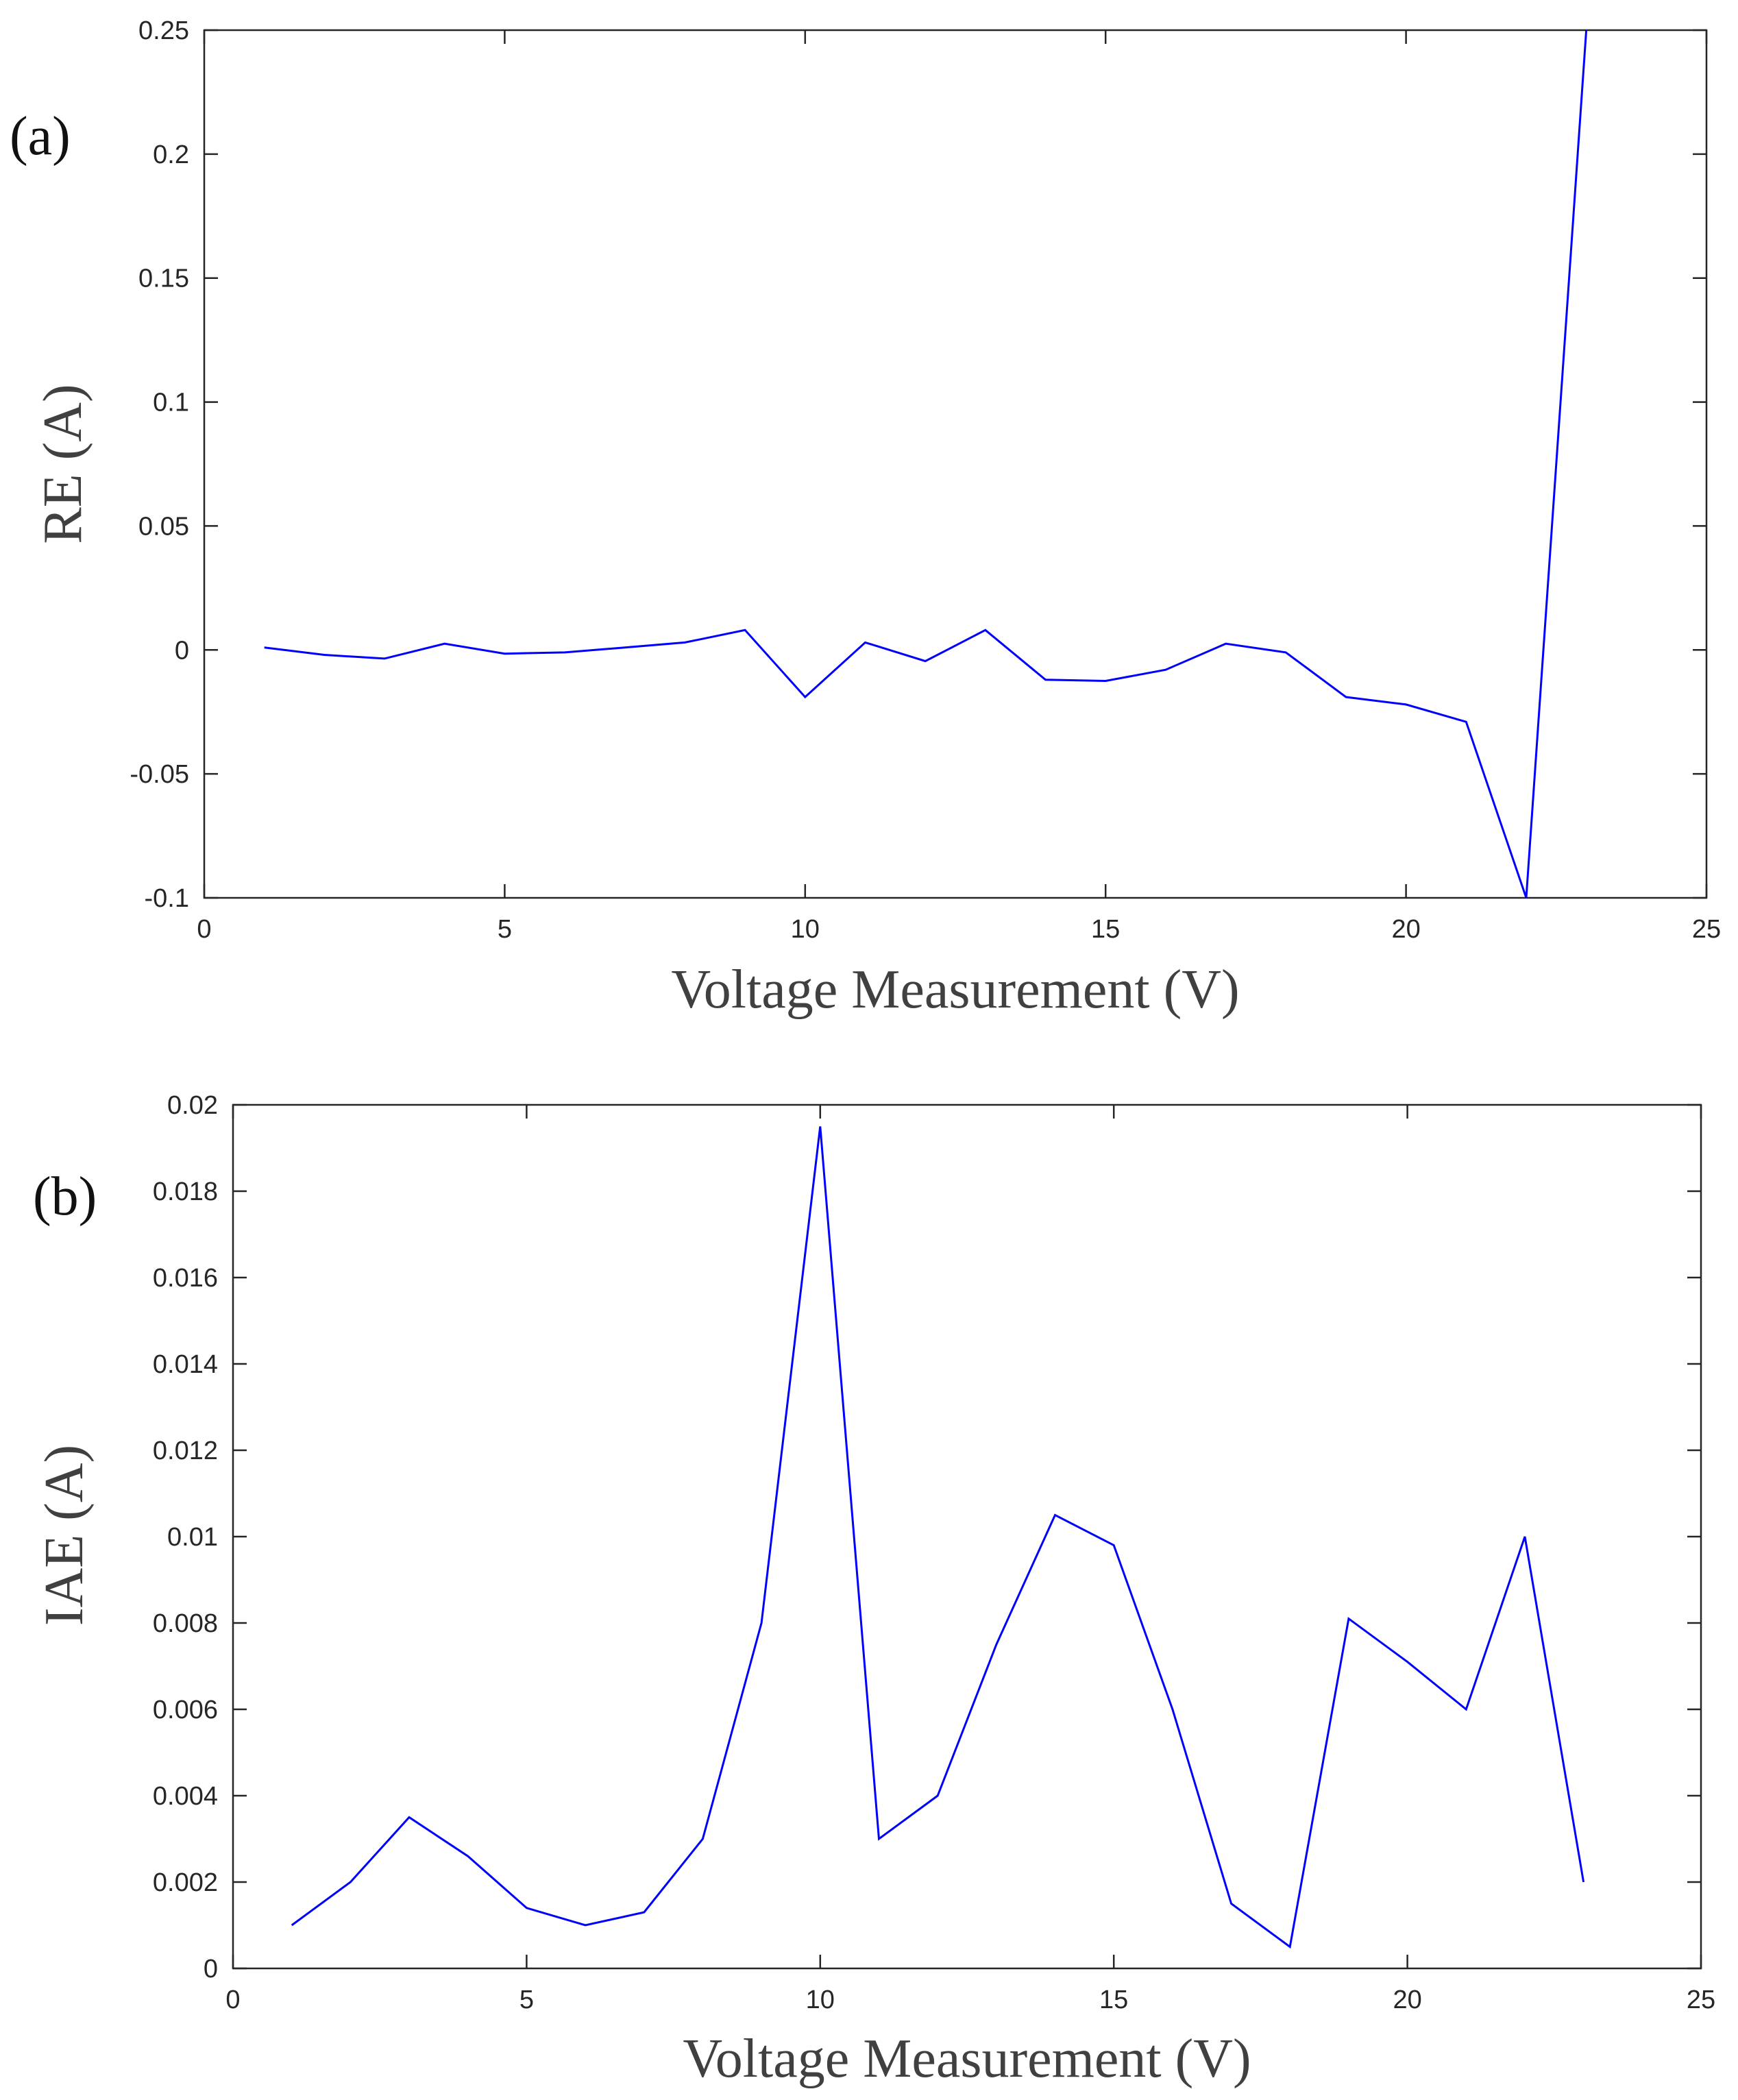 Image resolution: width=1738 pixels, height=2100 pixels. Describe the element at coordinates (185, 1882) in the screenshot. I see `y-tick-label: 0.002` at that location.